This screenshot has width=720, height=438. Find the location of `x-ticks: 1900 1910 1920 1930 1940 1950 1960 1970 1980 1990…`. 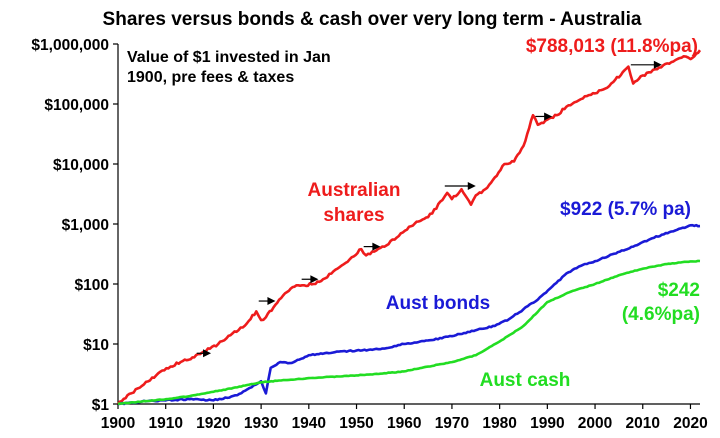

x-ticks: 1900 1910 1920 1930 1940 1950 1960 1970 1980 1990… is located at coordinates (404, 418).